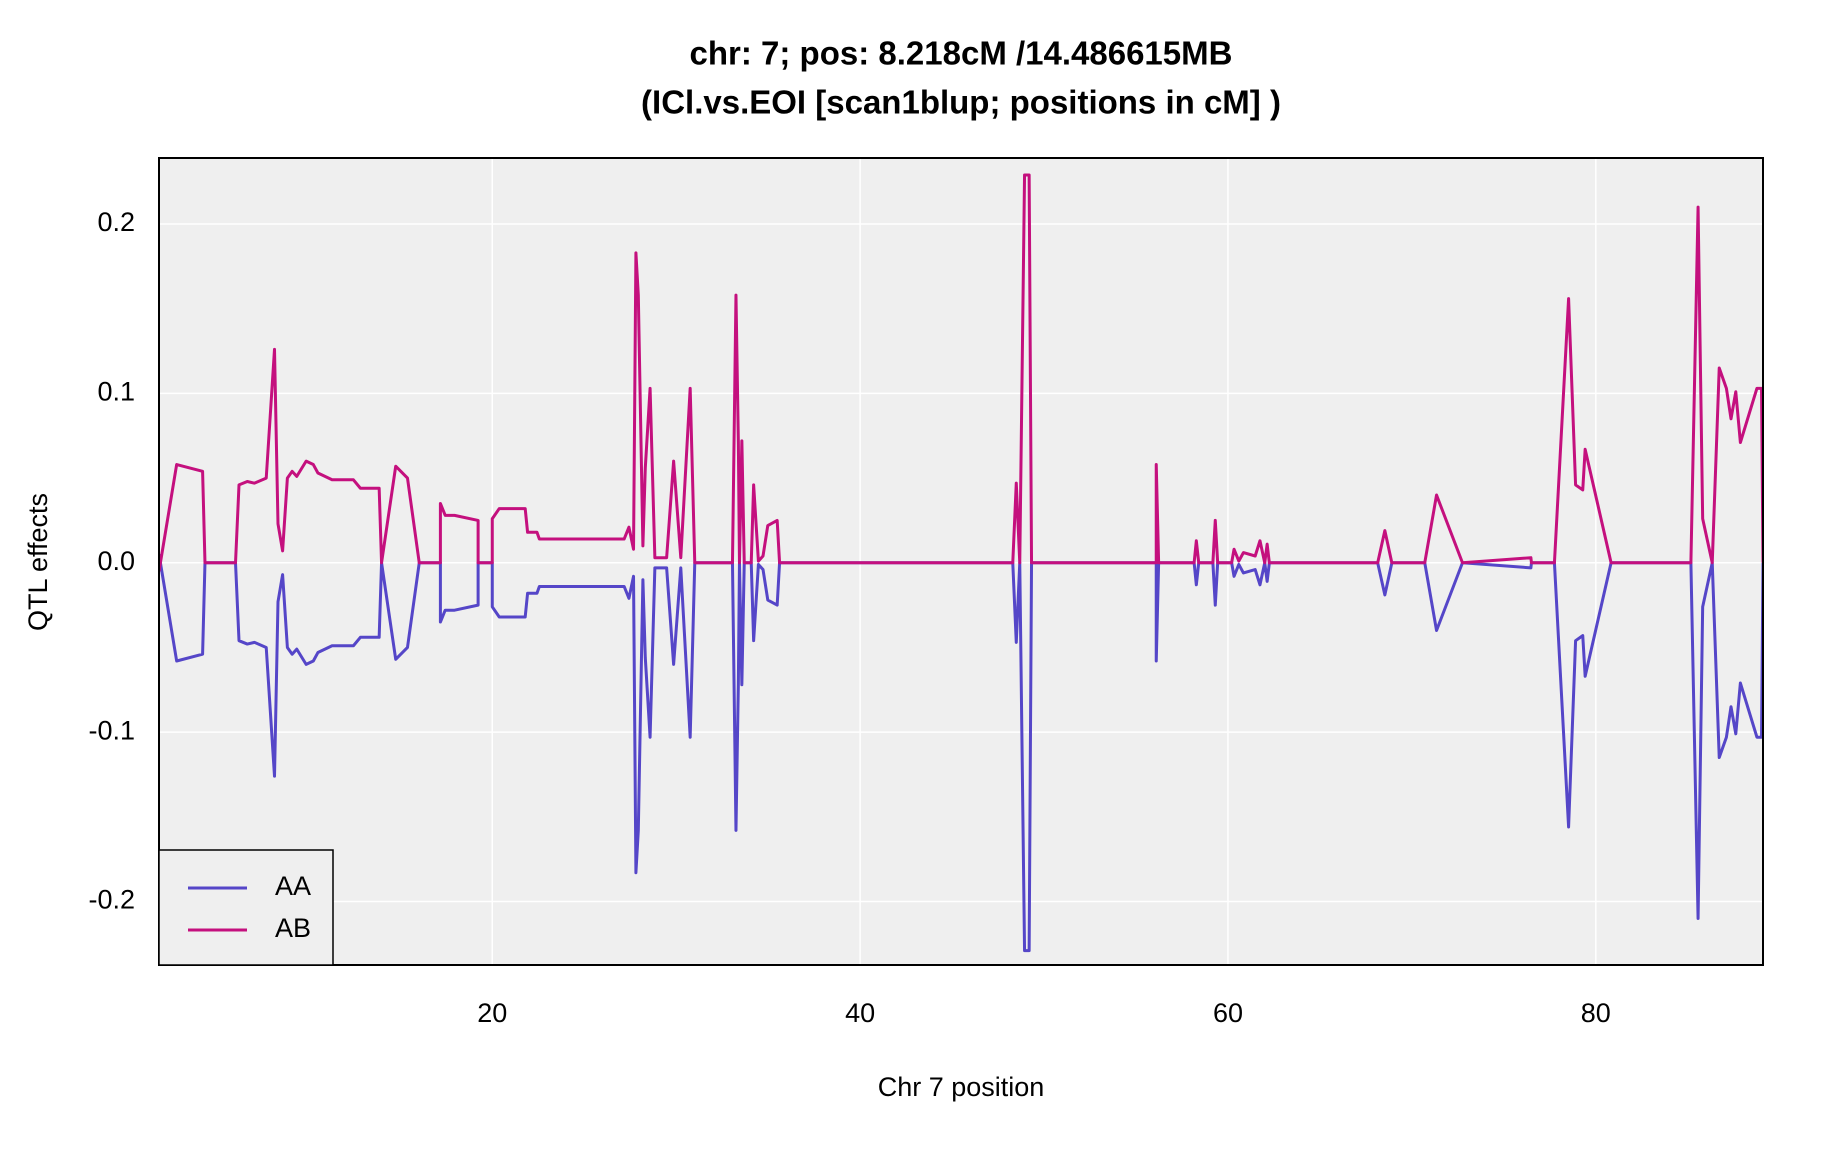 The image size is (1824, 1152). Describe the element at coordinates (111, 900) in the screenshot. I see `y-tick-label: -0.2` at that location.